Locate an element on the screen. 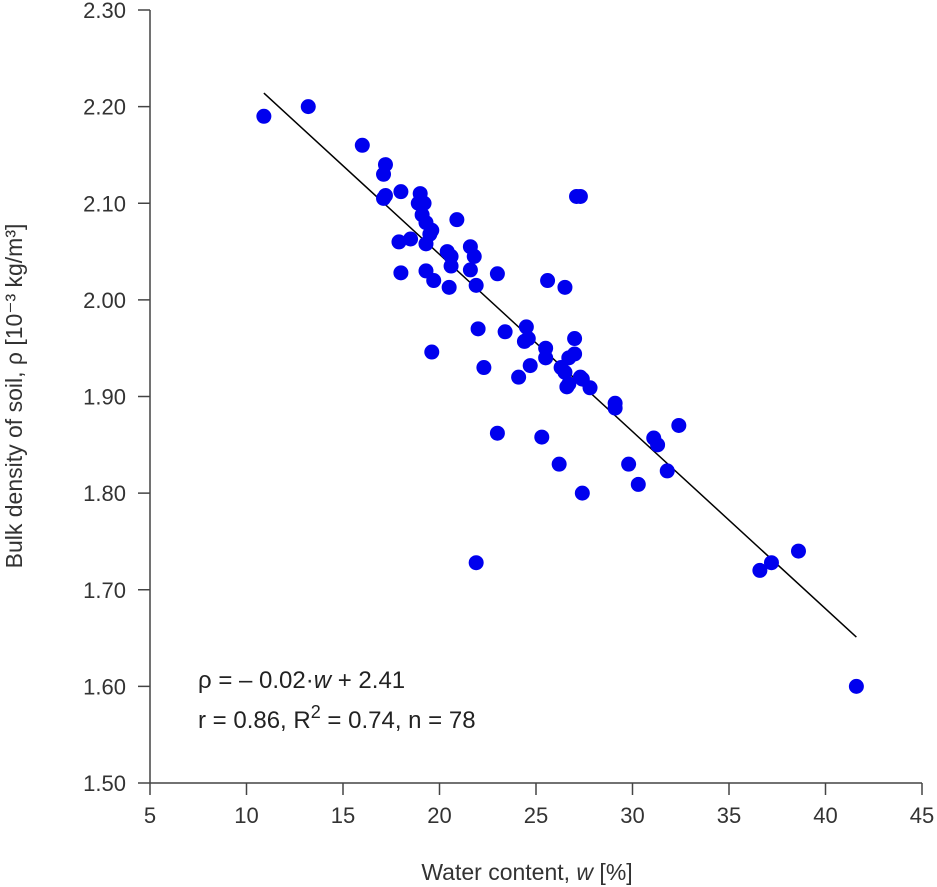 Image resolution: width=937 pixels, height=887 pixels. x-tick-label: 5 is located at coordinates (150, 815).